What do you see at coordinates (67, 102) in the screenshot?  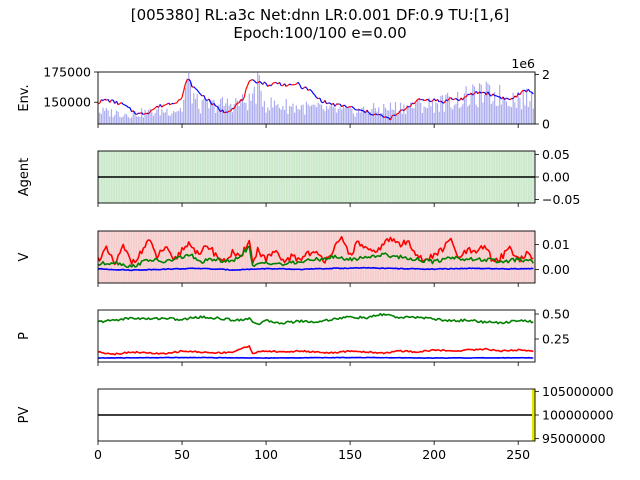 I see `y-tick-label: 150000` at bounding box center [67, 102].